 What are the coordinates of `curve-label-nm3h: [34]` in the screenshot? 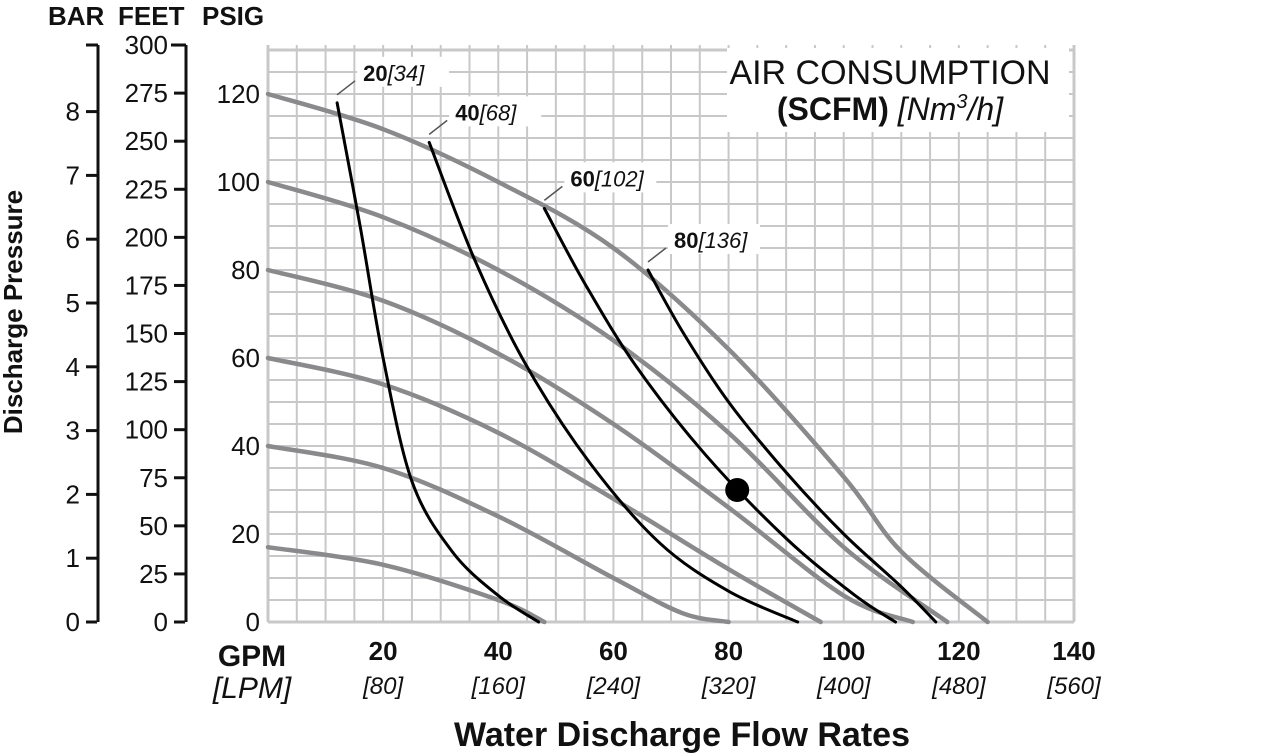 It's located at (406, 73).